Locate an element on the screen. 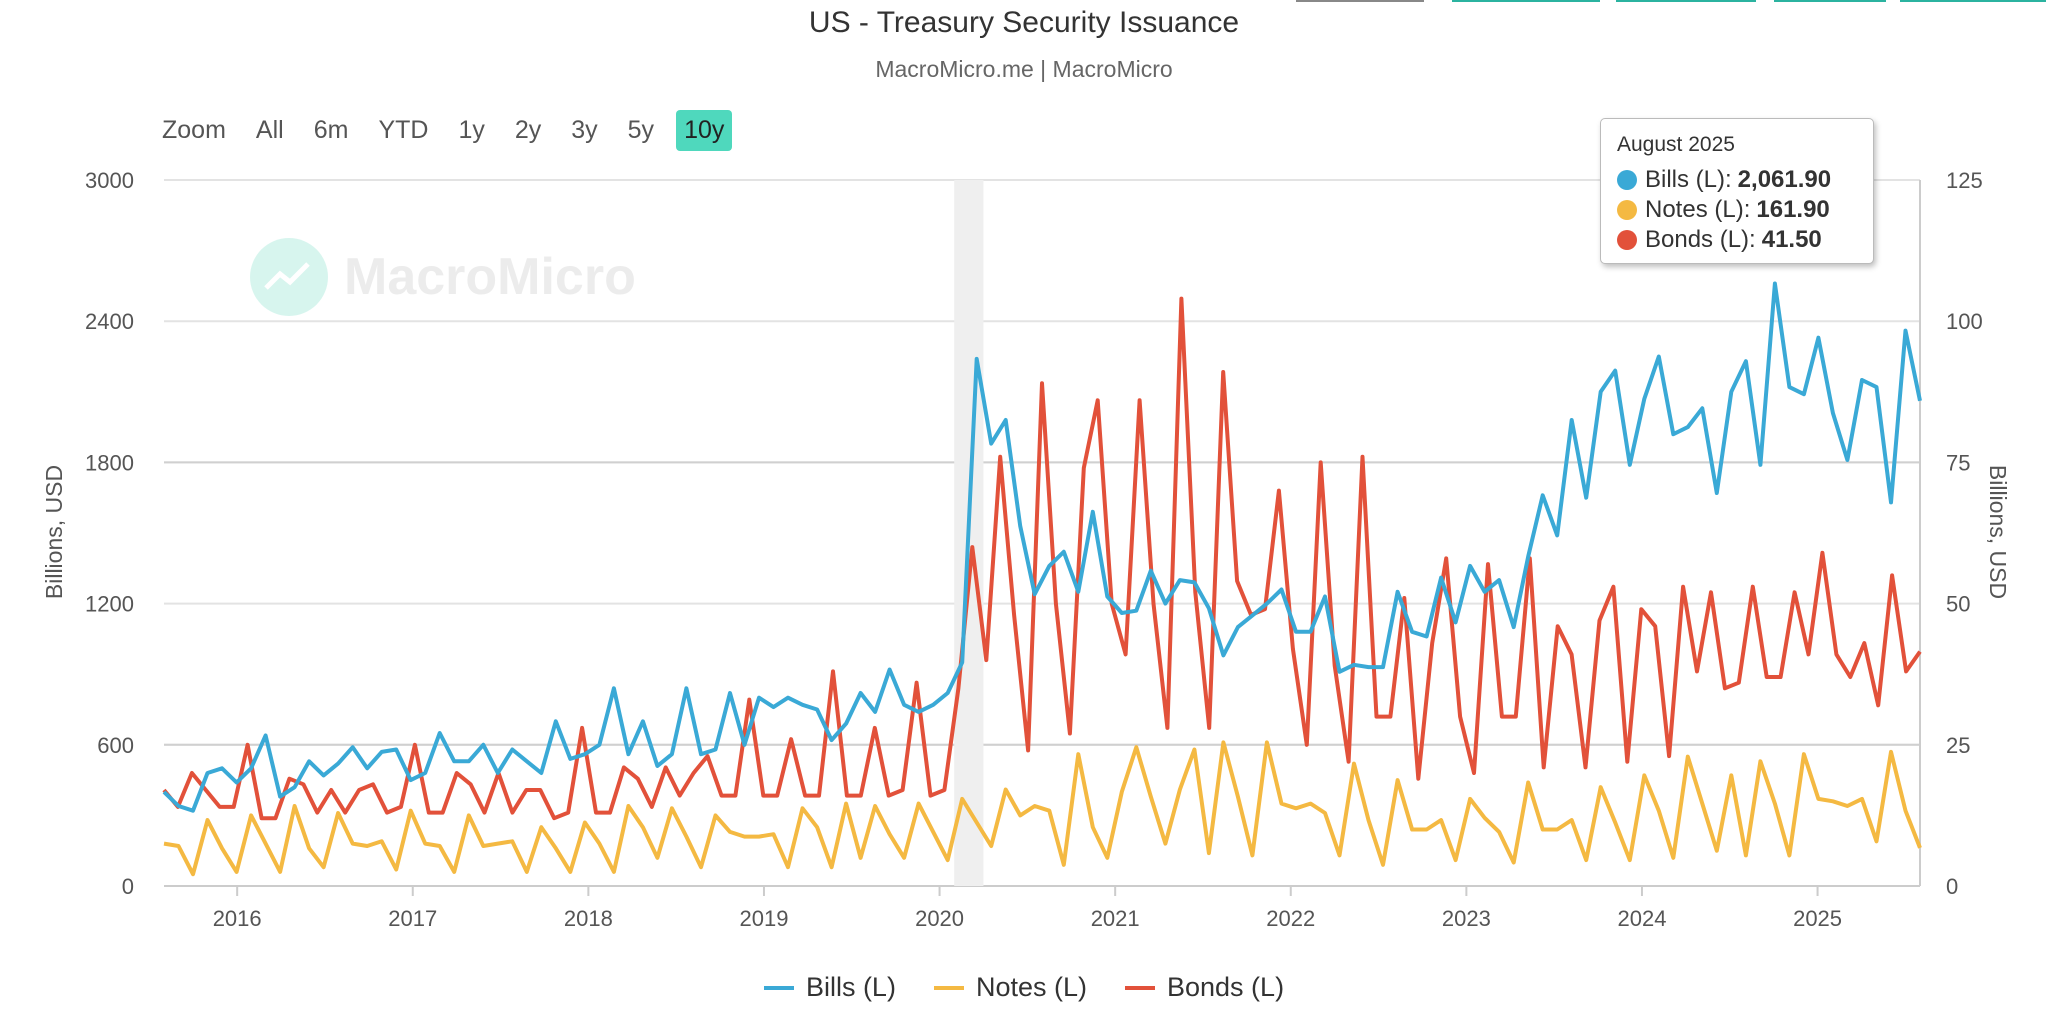 This screenshot has height=1024, width=2048. y-tick-label: 0 is located at coordinates (128, 886).